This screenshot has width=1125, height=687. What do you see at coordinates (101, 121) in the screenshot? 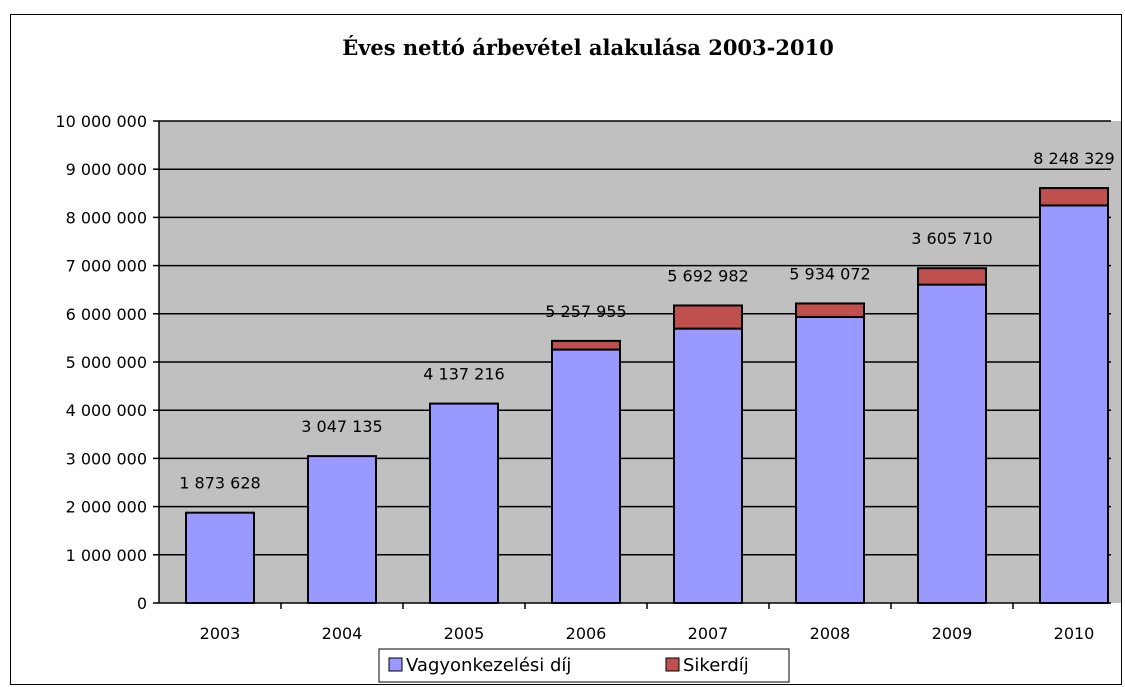
I see `y-tick-label: 10 000 000` at bounding box center [101, 121].